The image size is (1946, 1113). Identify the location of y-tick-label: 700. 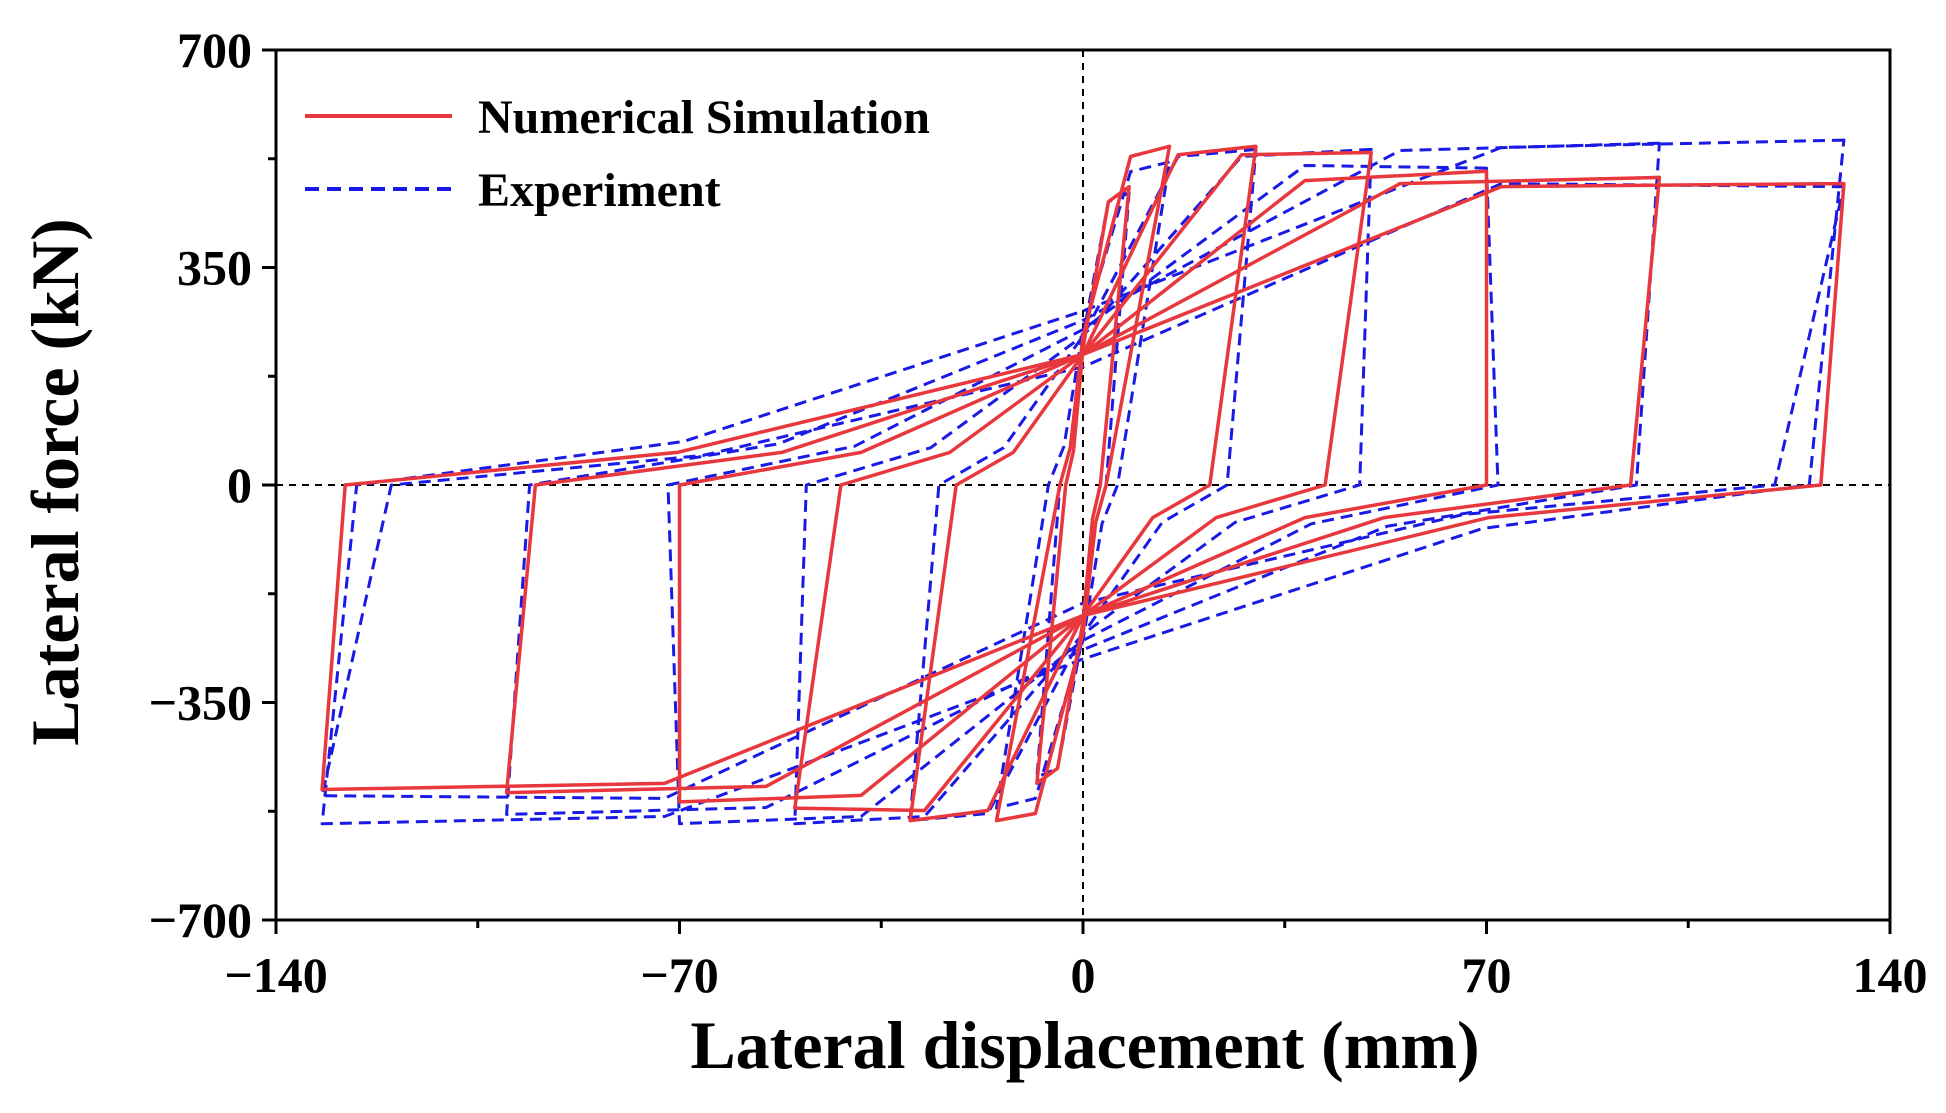
(214, 50).